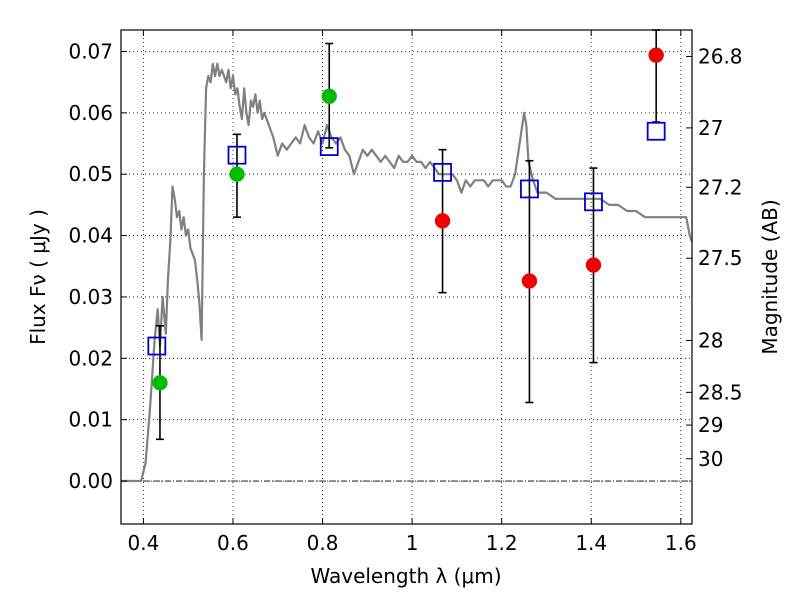  I want to click on y-tick-label: 0.03, so click(90, 297).